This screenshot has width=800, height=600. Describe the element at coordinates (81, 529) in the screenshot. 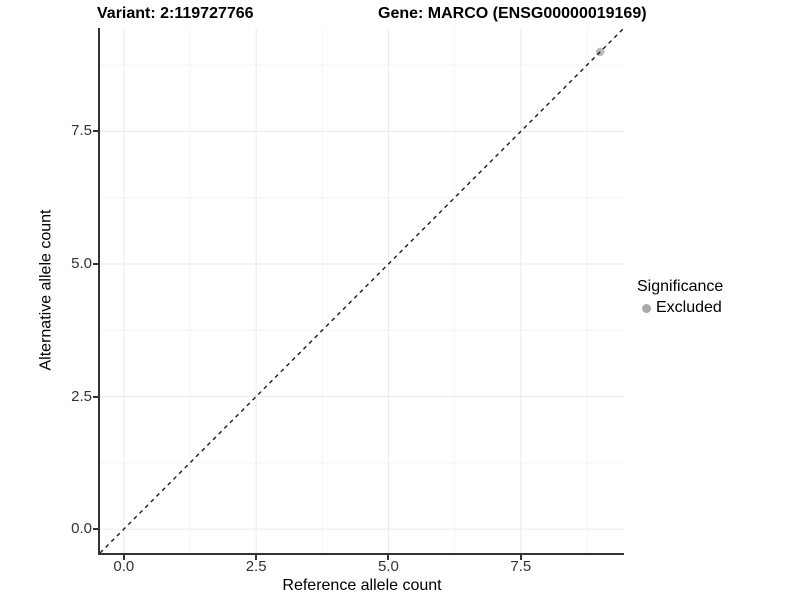

I see `y-tick-label: 0.0` at that location.